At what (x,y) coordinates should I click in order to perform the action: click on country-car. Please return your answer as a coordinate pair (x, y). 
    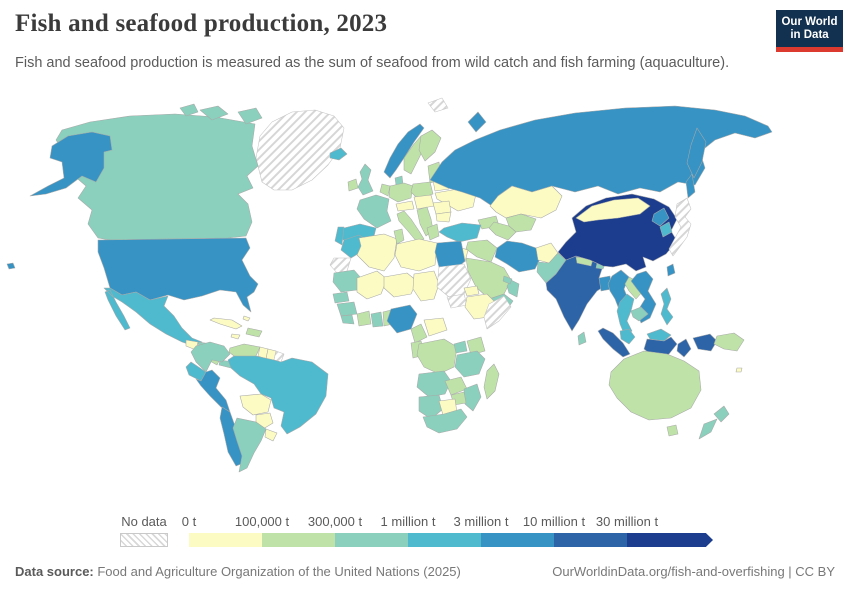
    Looking at the image, I should click on (435, 327).